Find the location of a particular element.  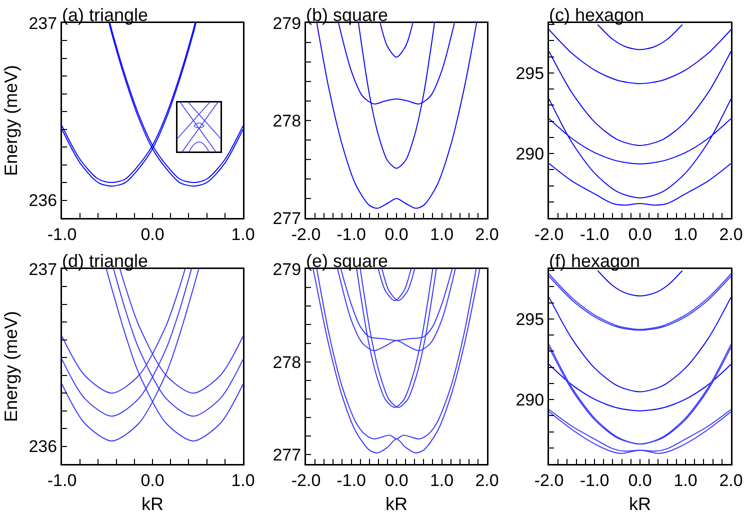

y-tick-label: 277 is located at coordinates (287, 455).